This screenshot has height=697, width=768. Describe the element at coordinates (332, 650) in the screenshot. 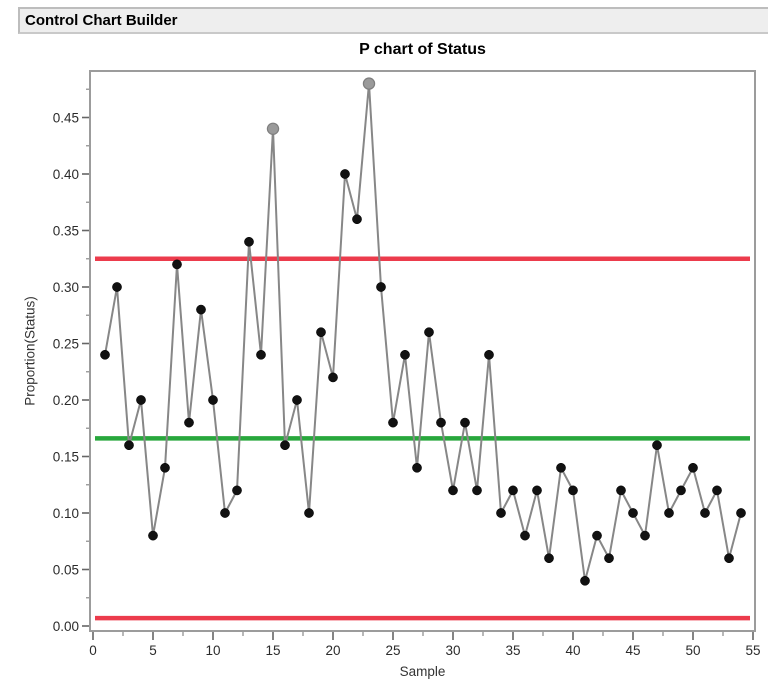

I see `x-tick-label: 20` at that location.